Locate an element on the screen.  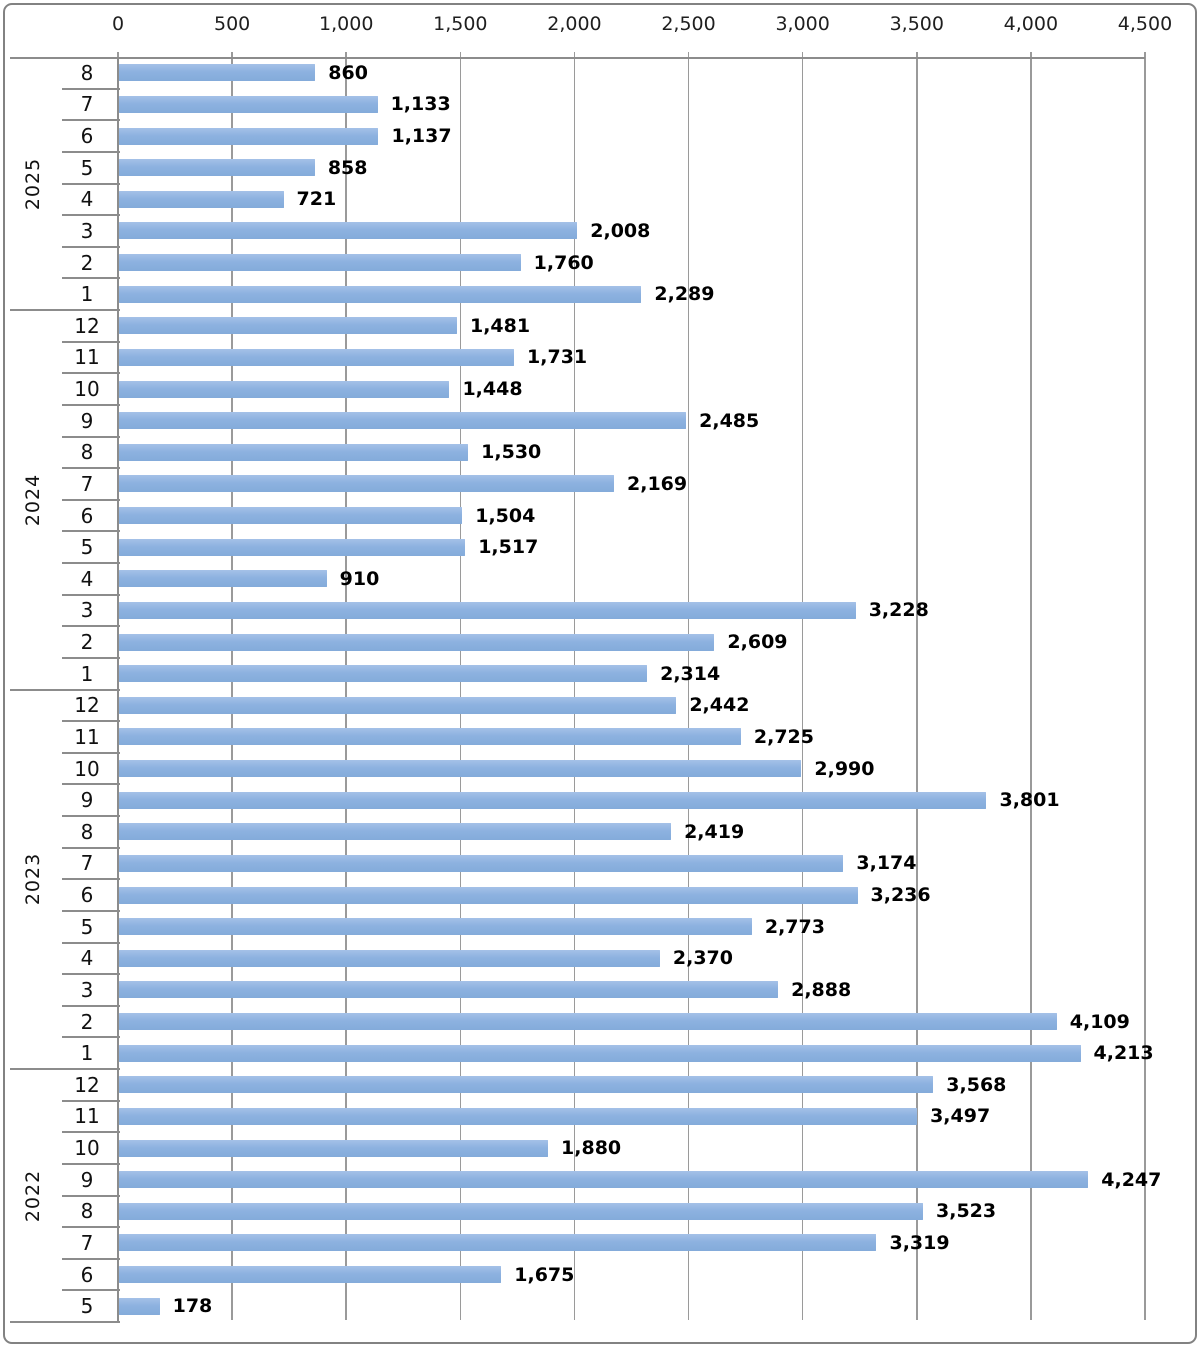
x-axis-tick-label: 0 is located at coordinates (118, 24).